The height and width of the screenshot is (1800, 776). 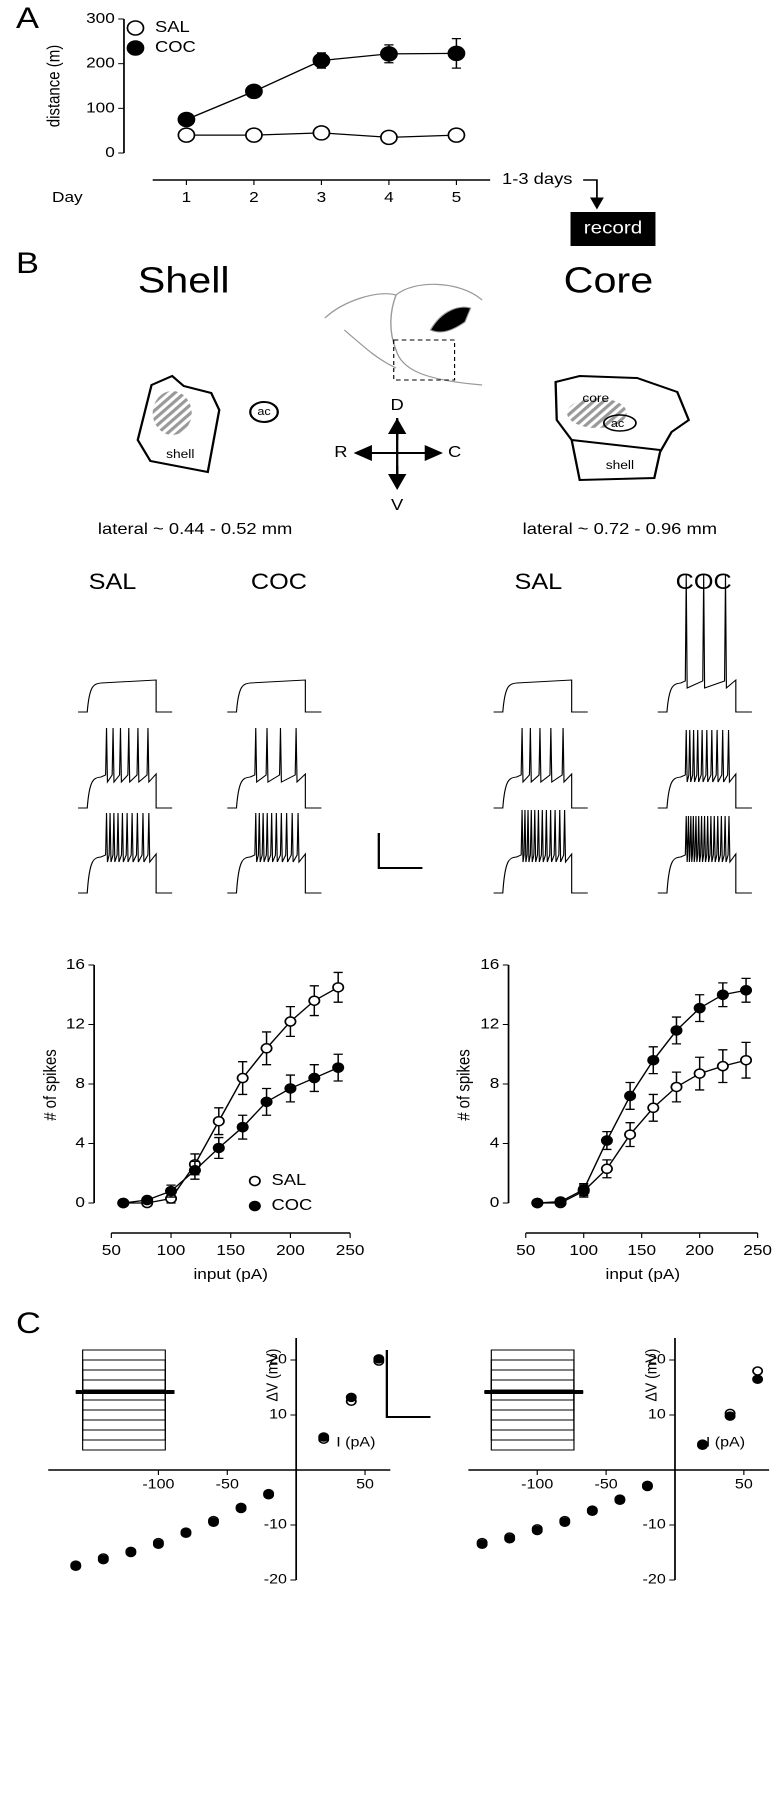 What do you see at coordinates (28, 1322) in the screenshot?
I see `panel-label: C` at bounding box center [28, 1322].